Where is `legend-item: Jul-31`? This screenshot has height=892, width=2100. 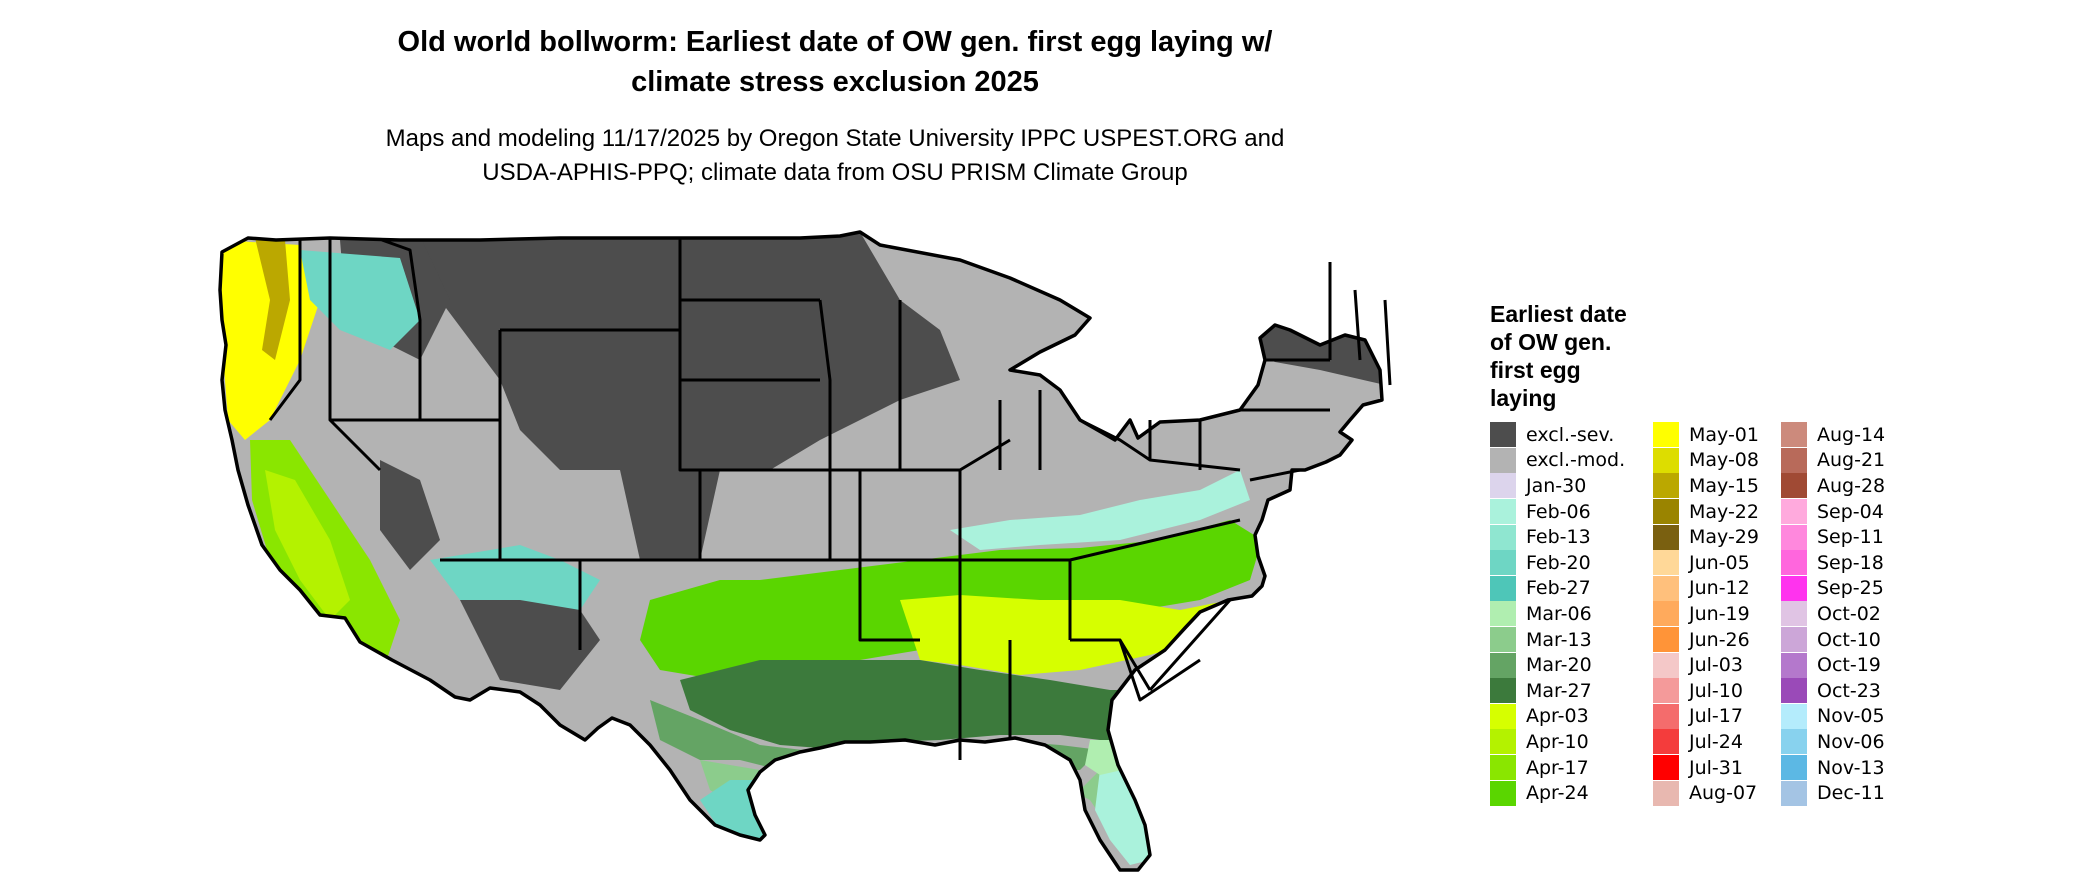 legend-item: Jul-31 is located at coordinates (1706, 768).